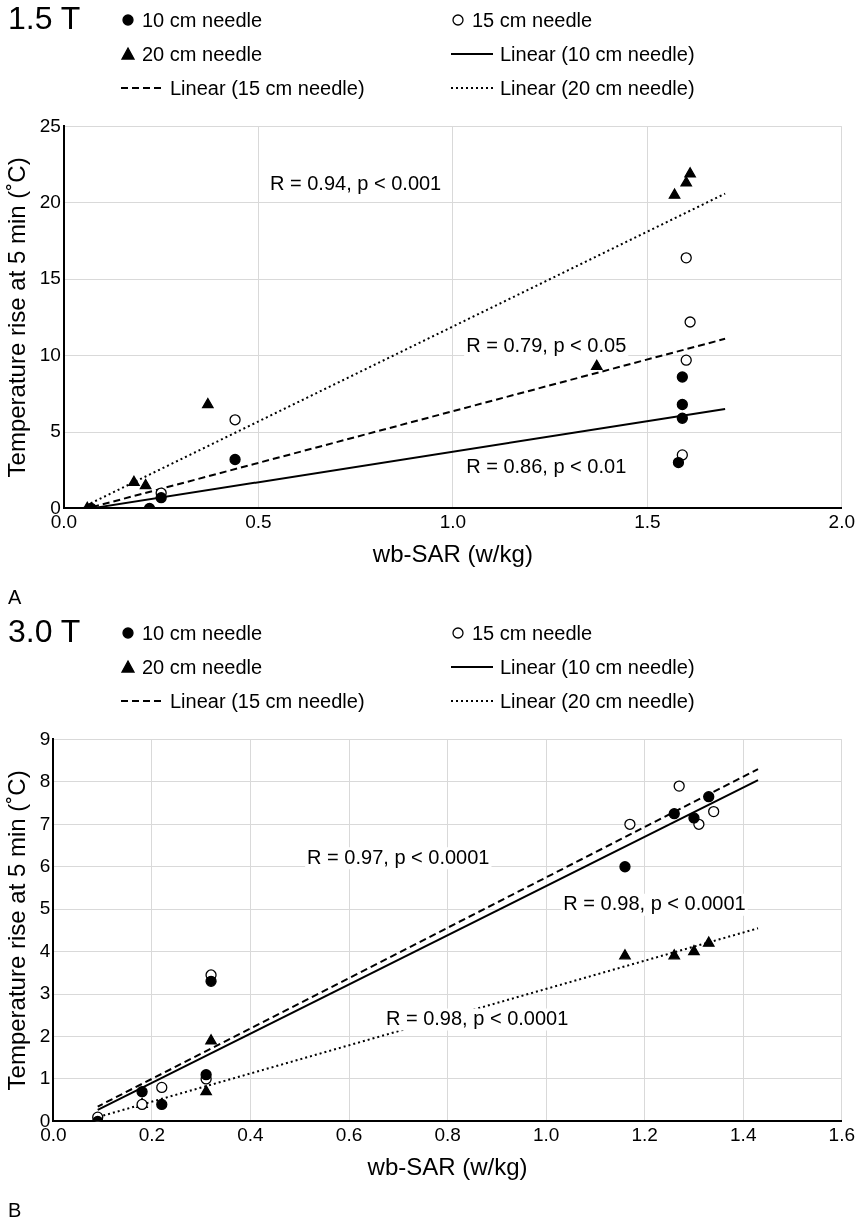 This screenshot has width=858, height=1227. What do you see at coordinates (398, 856) in the screenshot?
I see `annotation: R = 0.97, p < 0.0001` at bounding box center [398, 856].